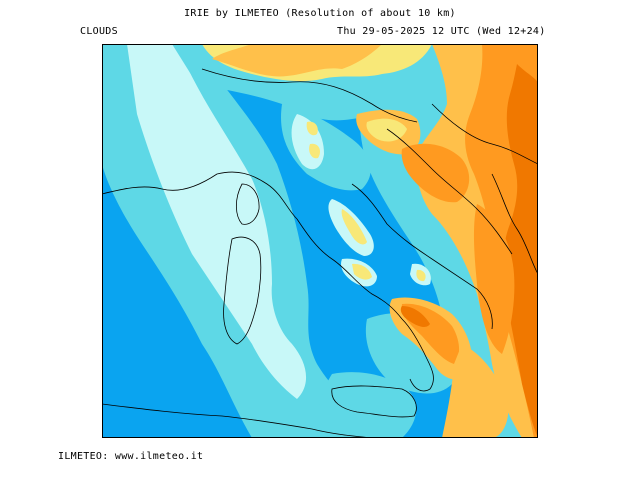  Describe the element at coordinates (422, 256) in the screenshot. I see `coastline-italy-east` at that location.